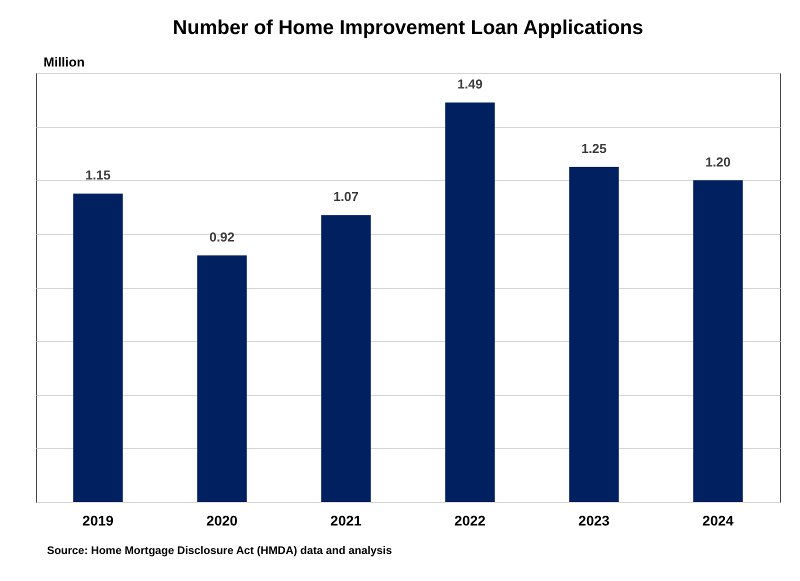 This screenshot has width=800, height=581. I want to click on chart-title: Number of Home Improvement Loan Applications, so click(408, 28).